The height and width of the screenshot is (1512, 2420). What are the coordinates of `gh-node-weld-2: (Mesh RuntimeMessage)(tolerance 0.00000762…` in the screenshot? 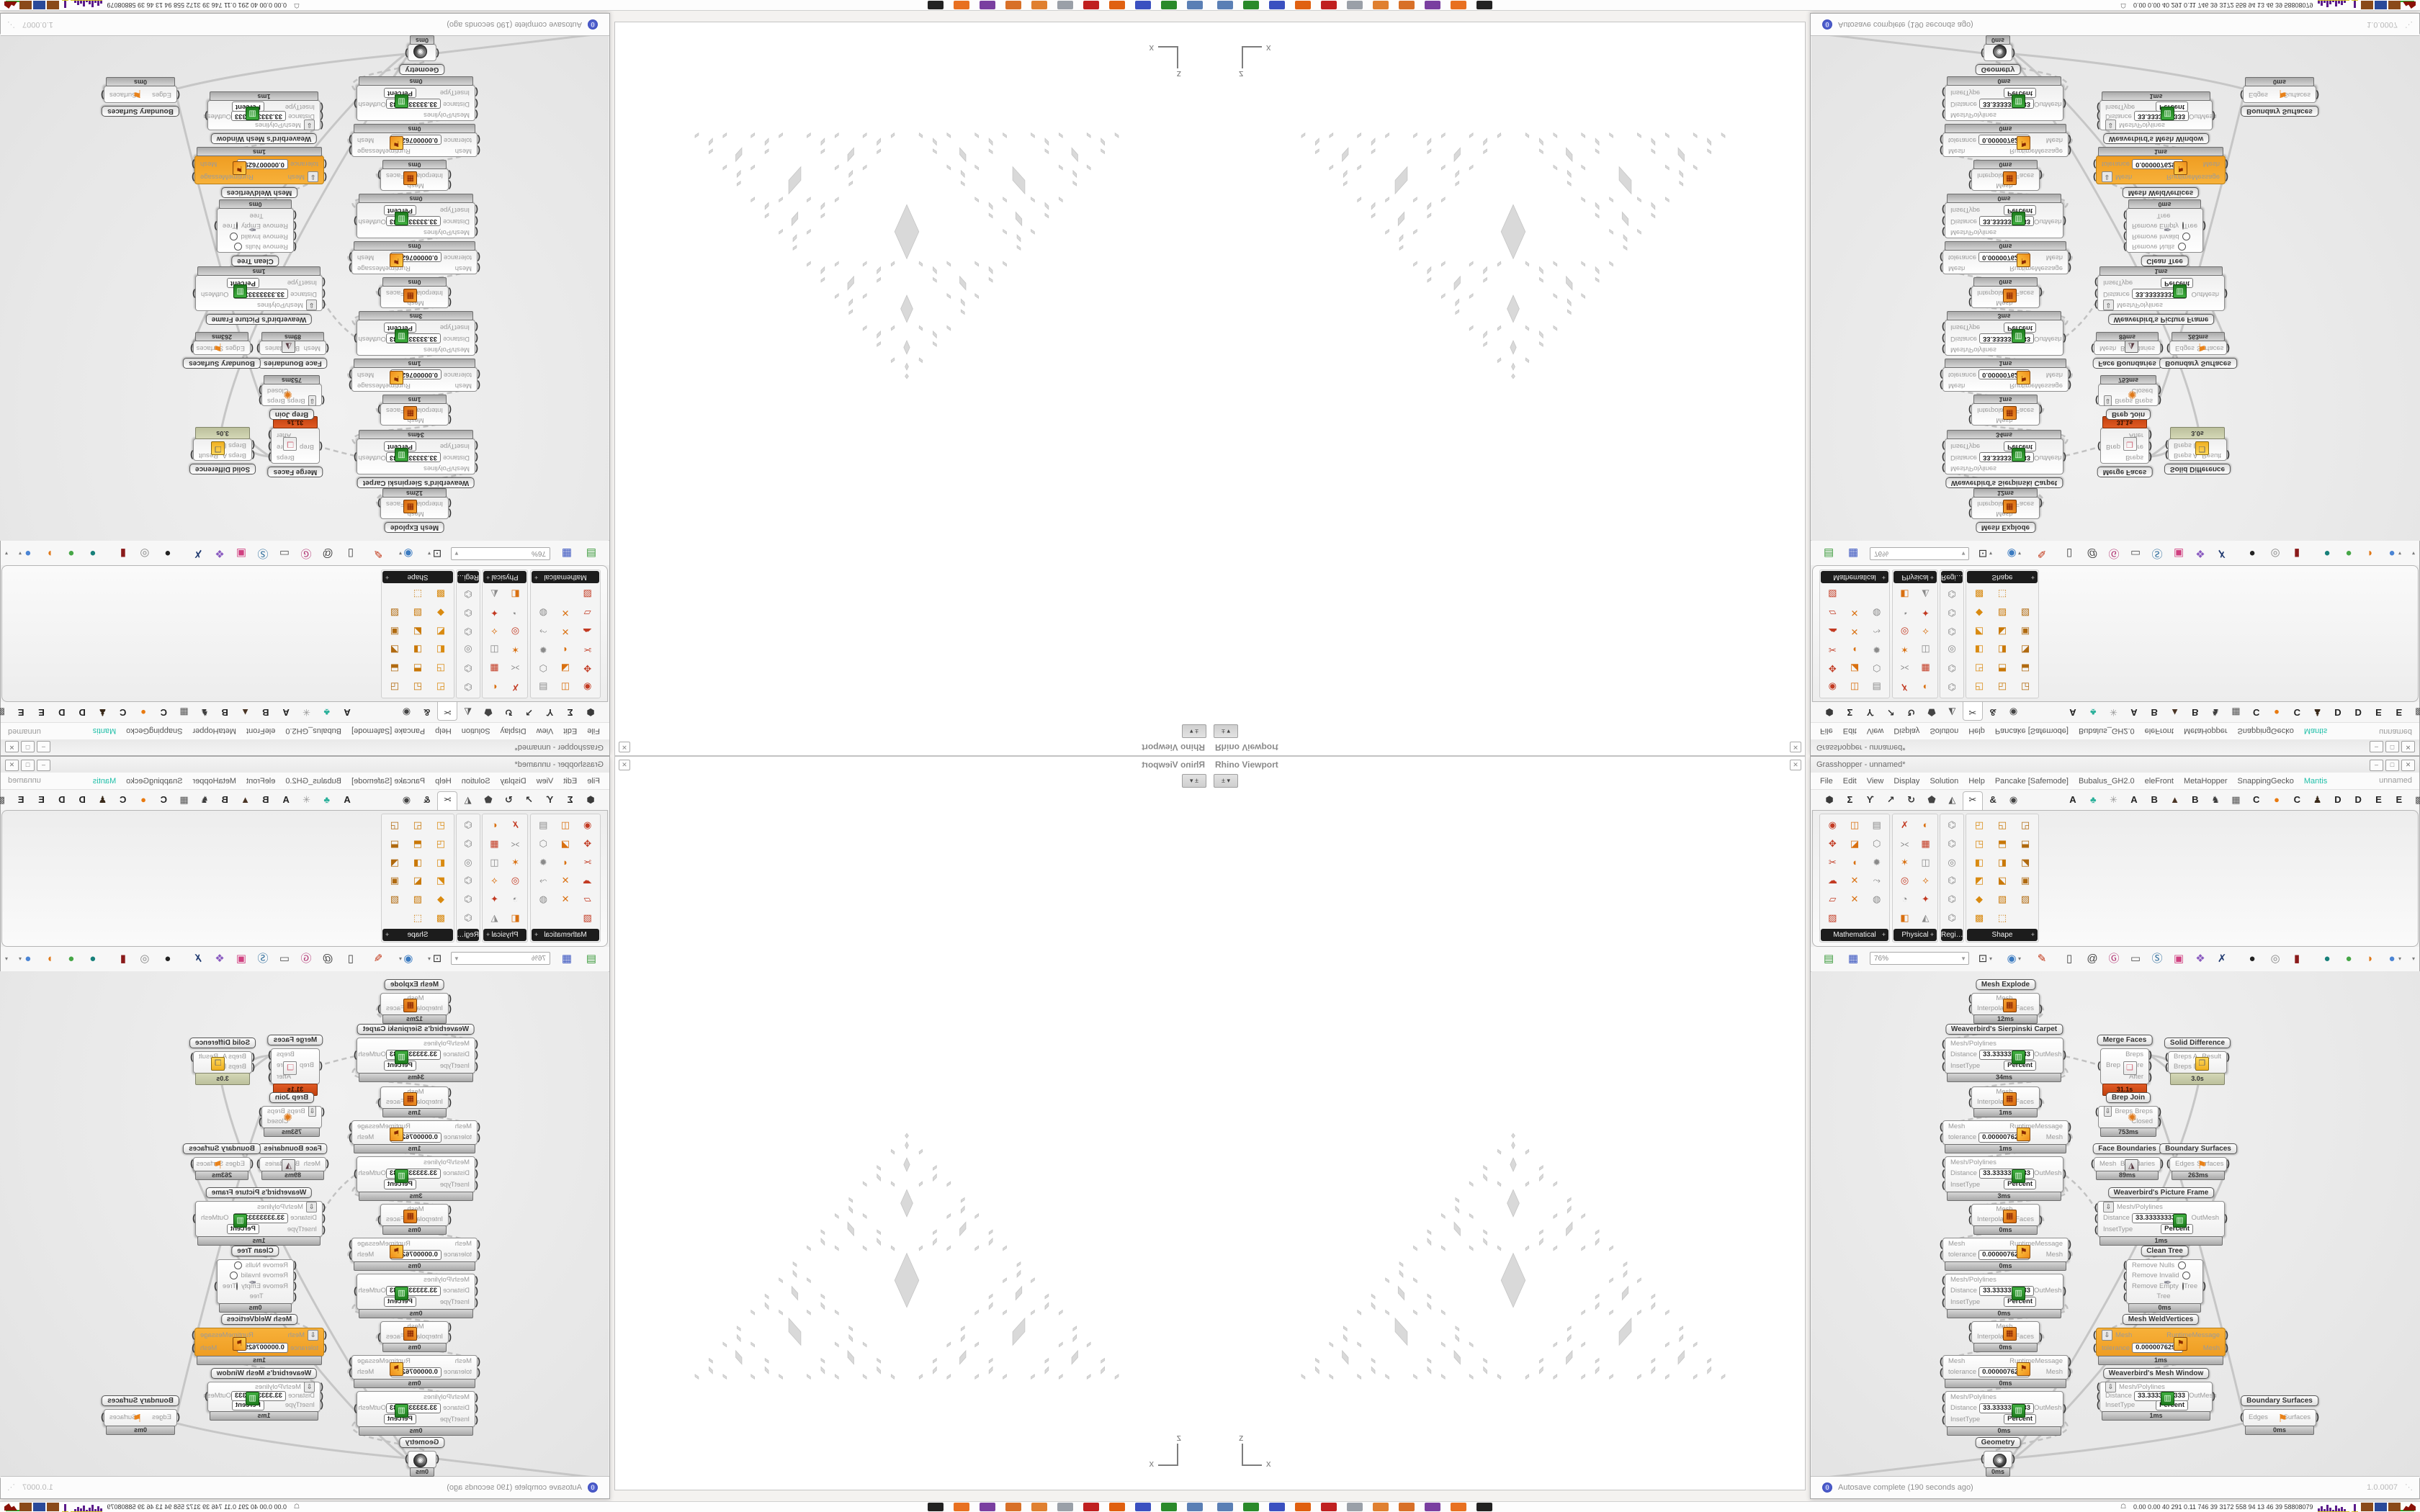 It's located at (414, 1254).